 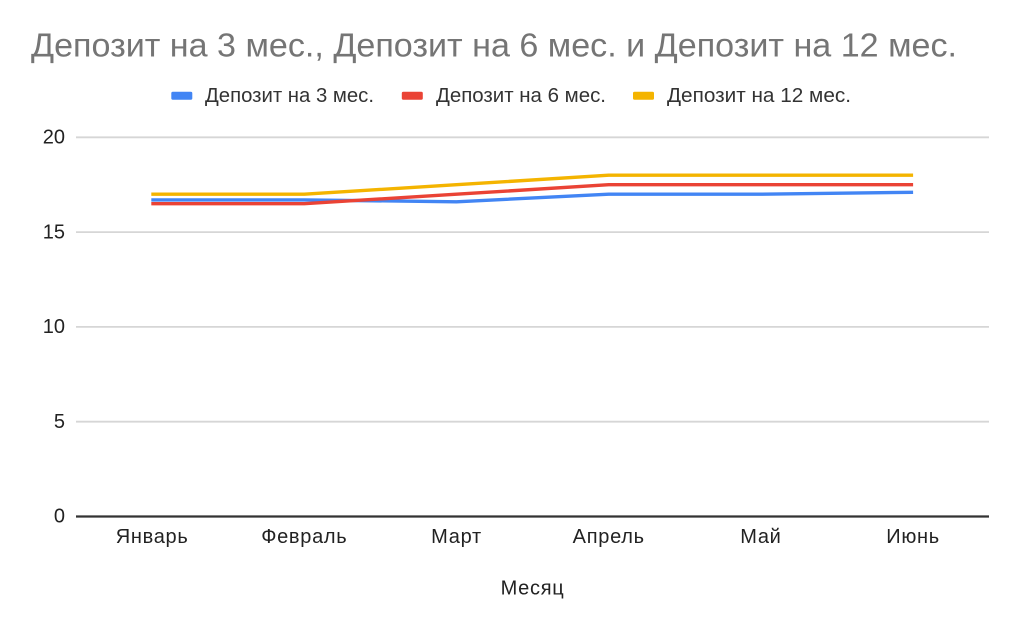 I want to click on svg-text: 20, so click(x=54, y=138).